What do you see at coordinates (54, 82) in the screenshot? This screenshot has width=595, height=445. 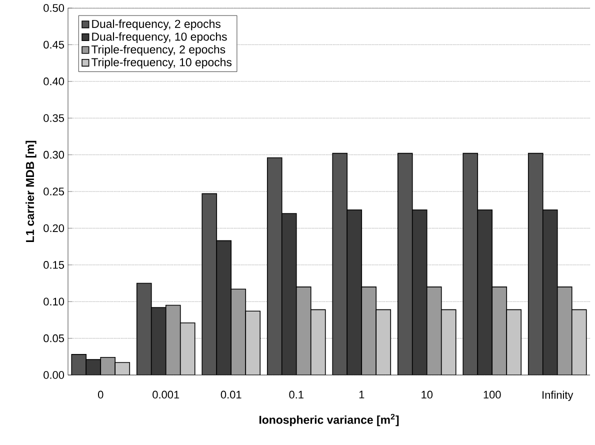 I see `y-tick-label: 0.40` at bounding box center [54, 82].